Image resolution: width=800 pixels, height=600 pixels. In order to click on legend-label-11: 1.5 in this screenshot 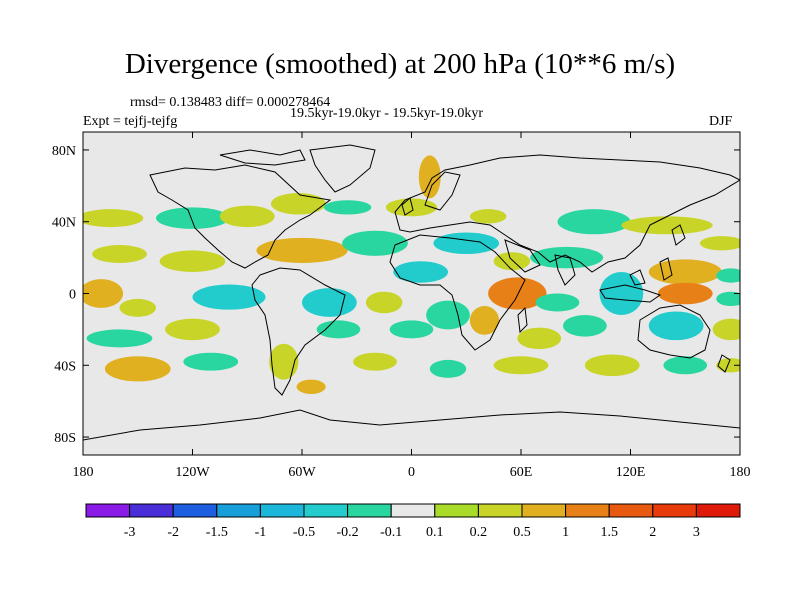, I will do `click(609, 532)`.